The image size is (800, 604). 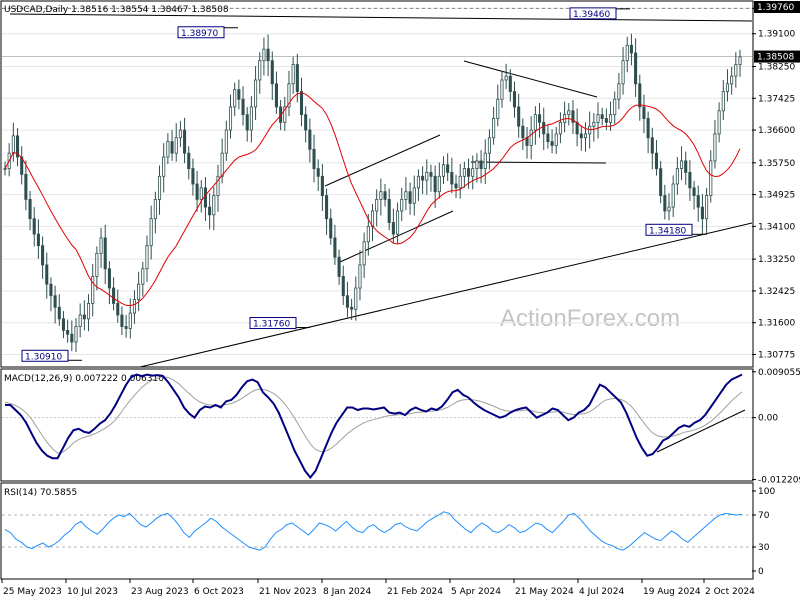 What do you see at coordinates (279, 323) in the screenshot?
I see `key-level-label: 1.31760` at bounding box center [279, 323].